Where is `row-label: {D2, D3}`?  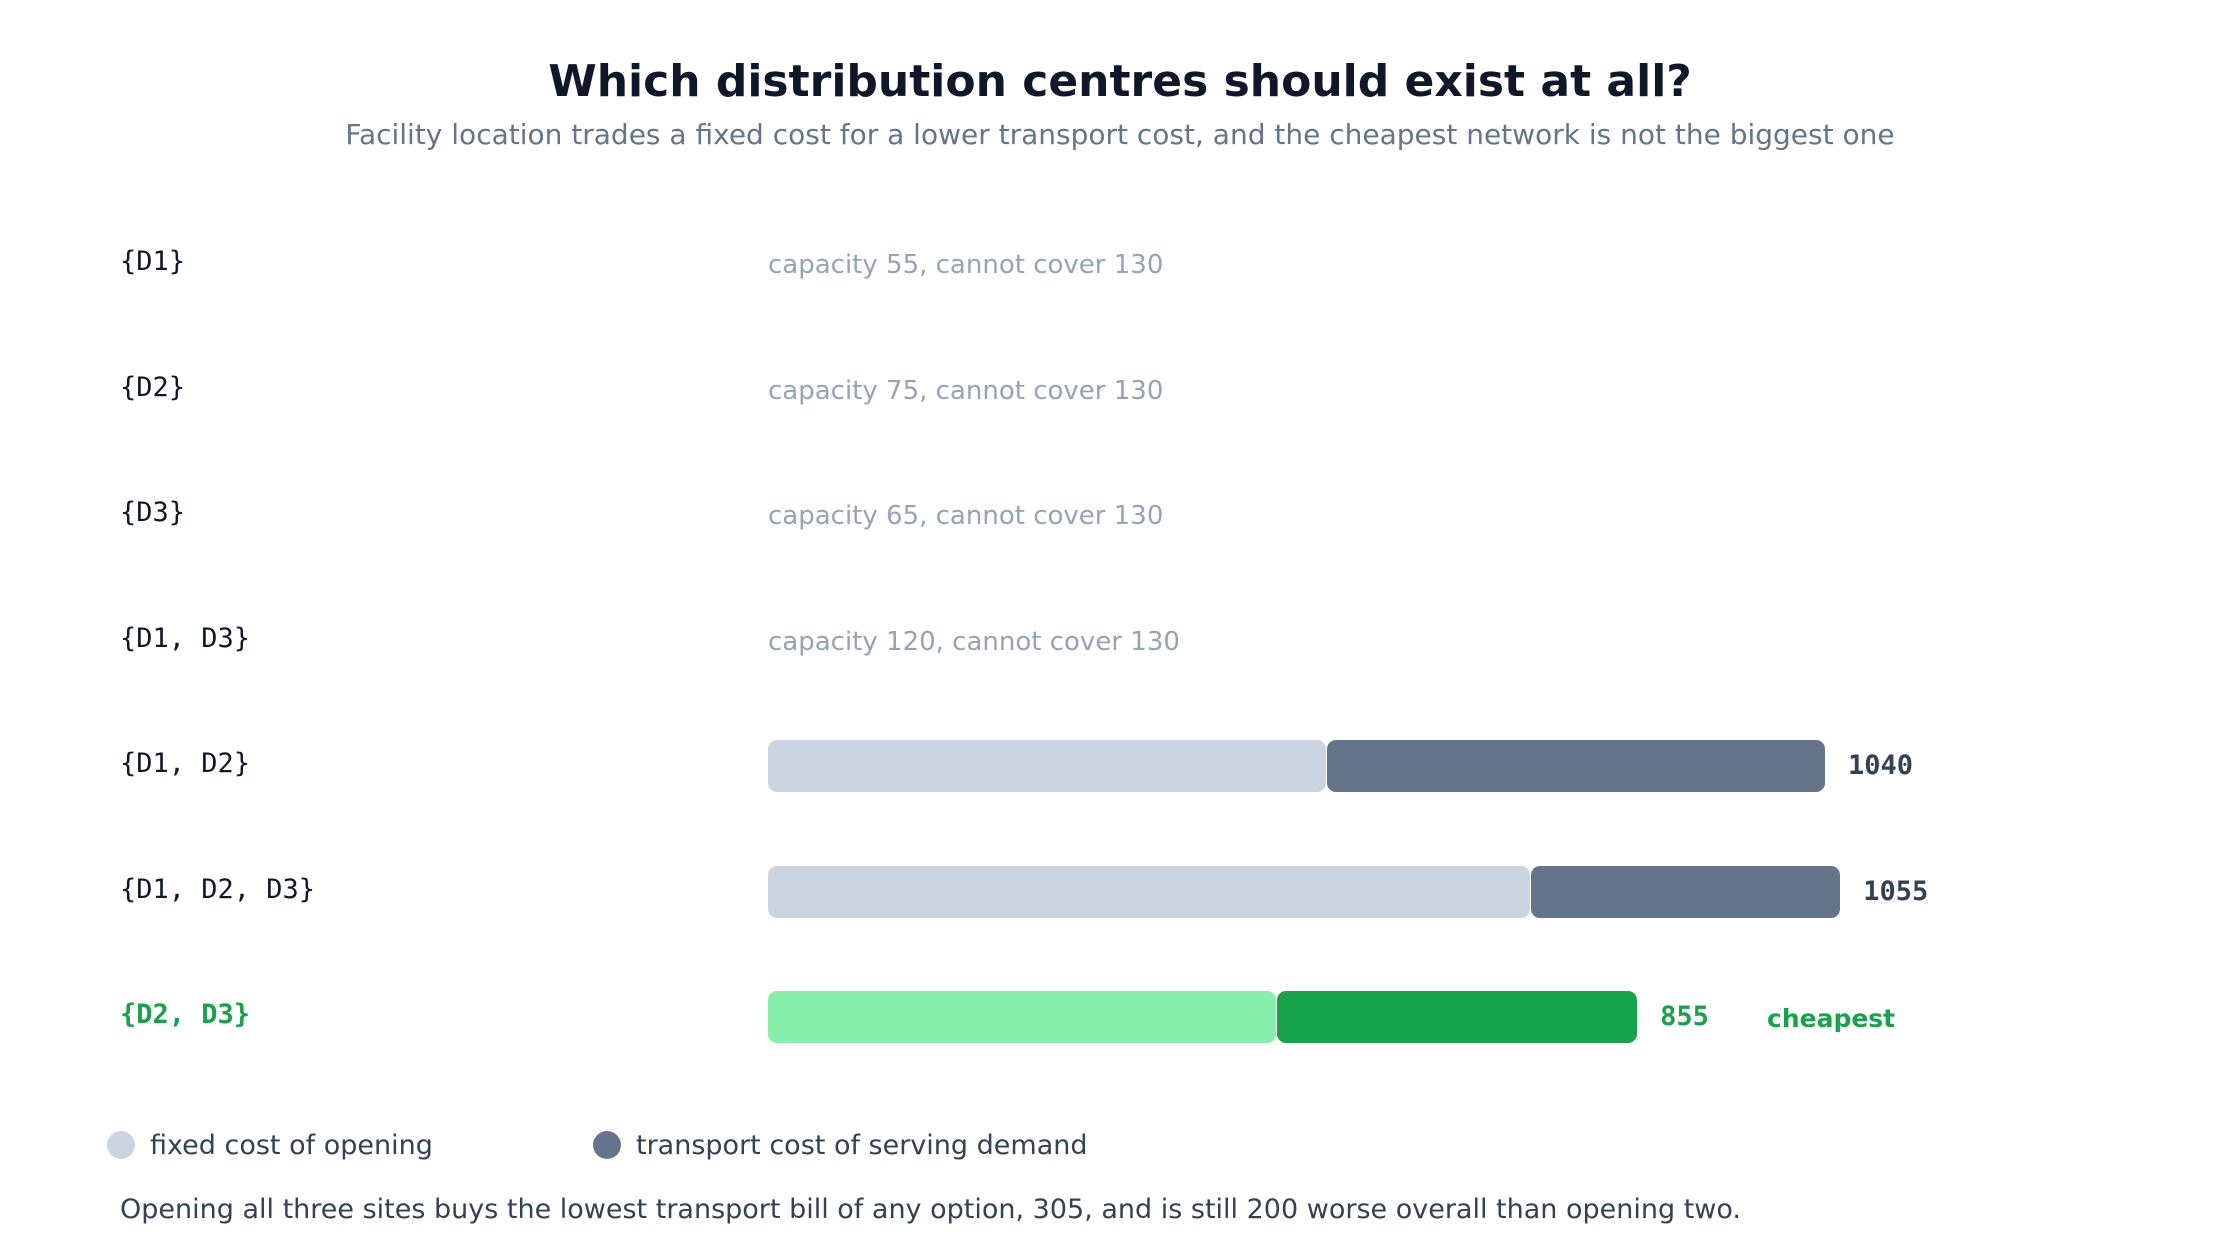 row-label: {D2, D3} is located at coordinates (185, 1014).